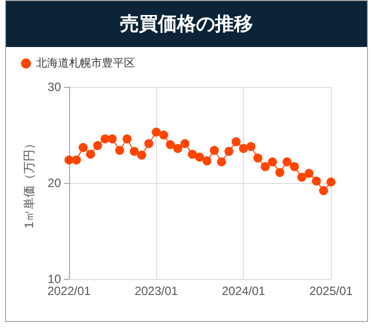 The height and width of the screenshot is (328, 373). Describe the element at coordinates (55, 279) in the screenshot. I see `y-tick-label: 10` at that location.